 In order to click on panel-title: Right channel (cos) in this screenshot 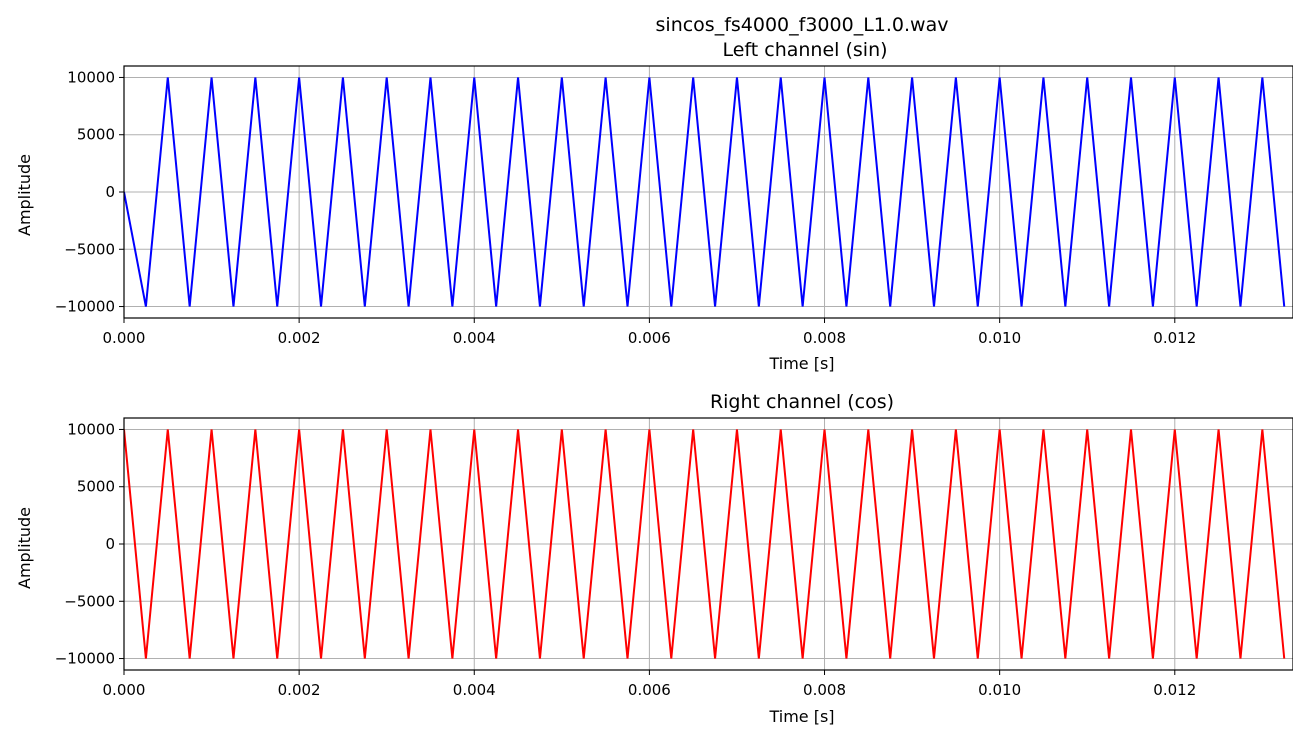, I will do `click(802, 402)`.